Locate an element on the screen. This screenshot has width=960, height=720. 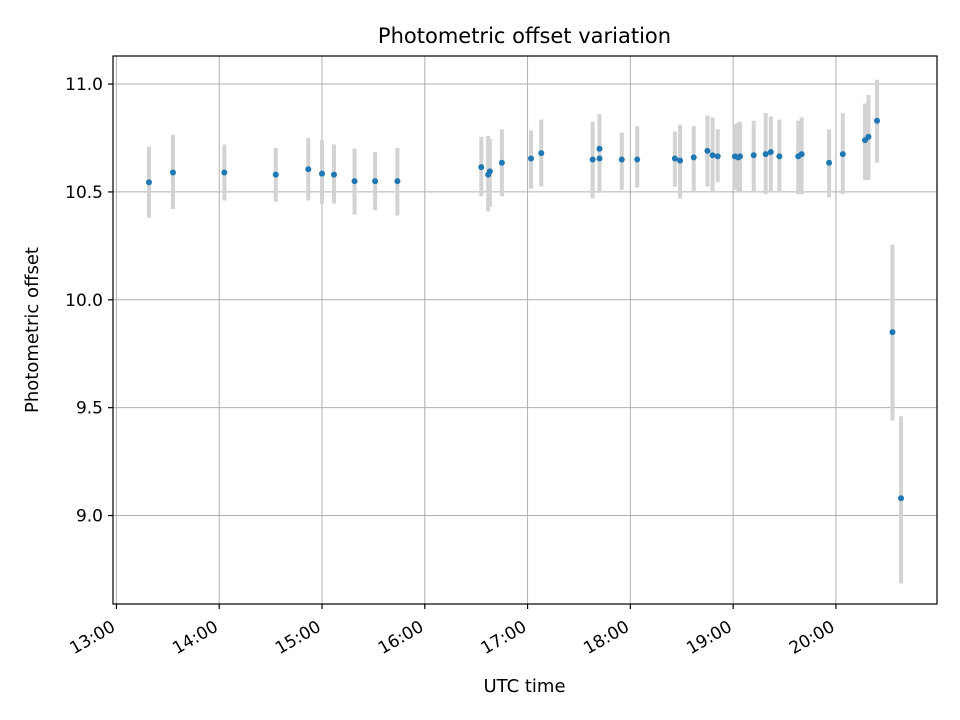
y-tick-label: 9.0 is located at coordinates (89, 517).